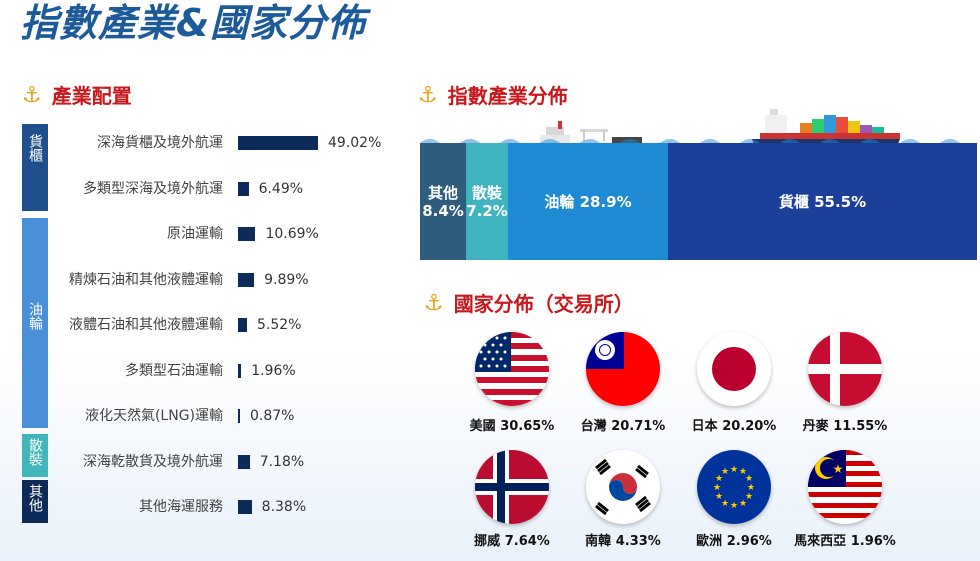 Image resolution: width=980 pixels, height=561 pixels. What do you see at coordinates (442, 192) in the screenshot?
I see `segment-other-name: 其他` at bounding box center [442, 192].